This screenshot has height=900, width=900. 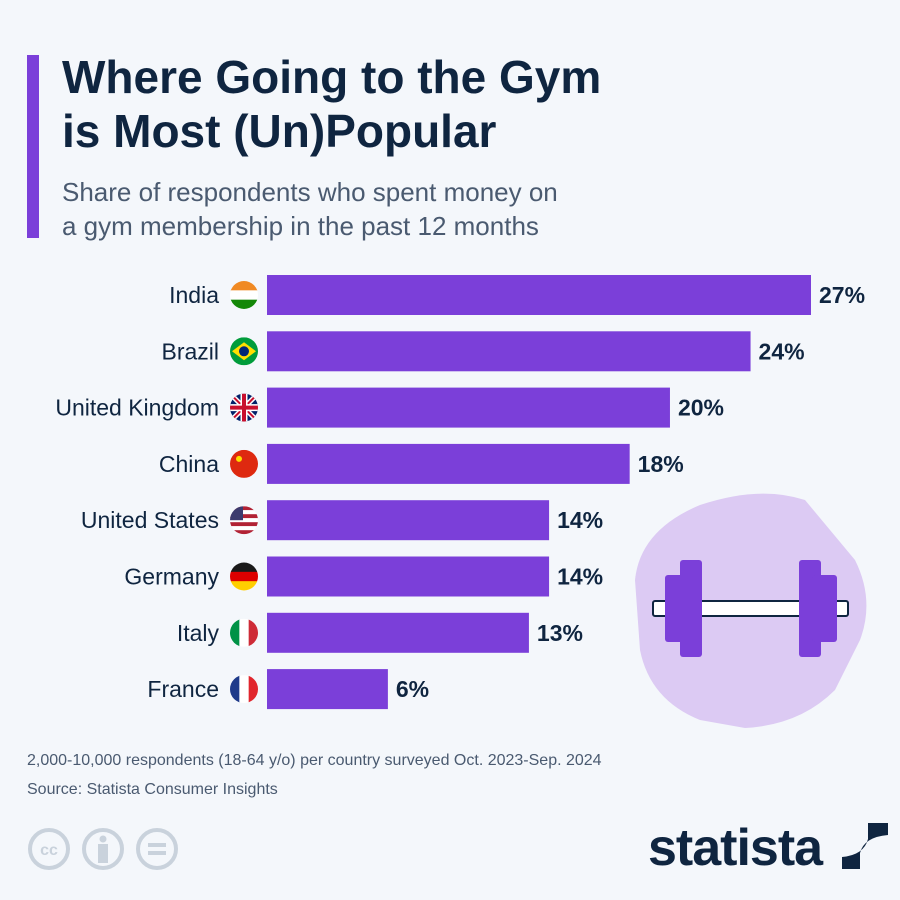 I want to click on value-label: 6%, so click(x=412, y=689).